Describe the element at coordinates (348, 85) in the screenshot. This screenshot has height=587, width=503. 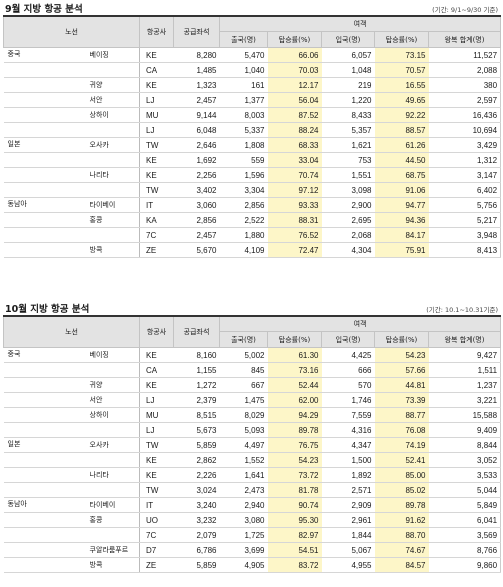
I see `arrival-cell: 219` at that location.